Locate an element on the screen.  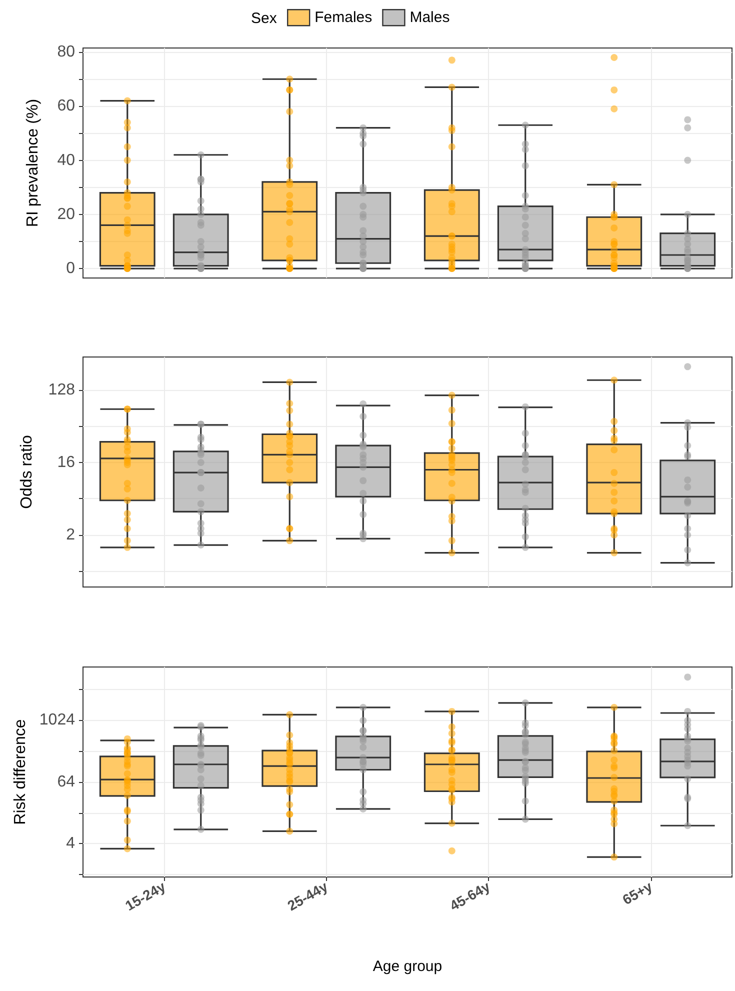
legend-label: Males is located at coordinates (430, 17).